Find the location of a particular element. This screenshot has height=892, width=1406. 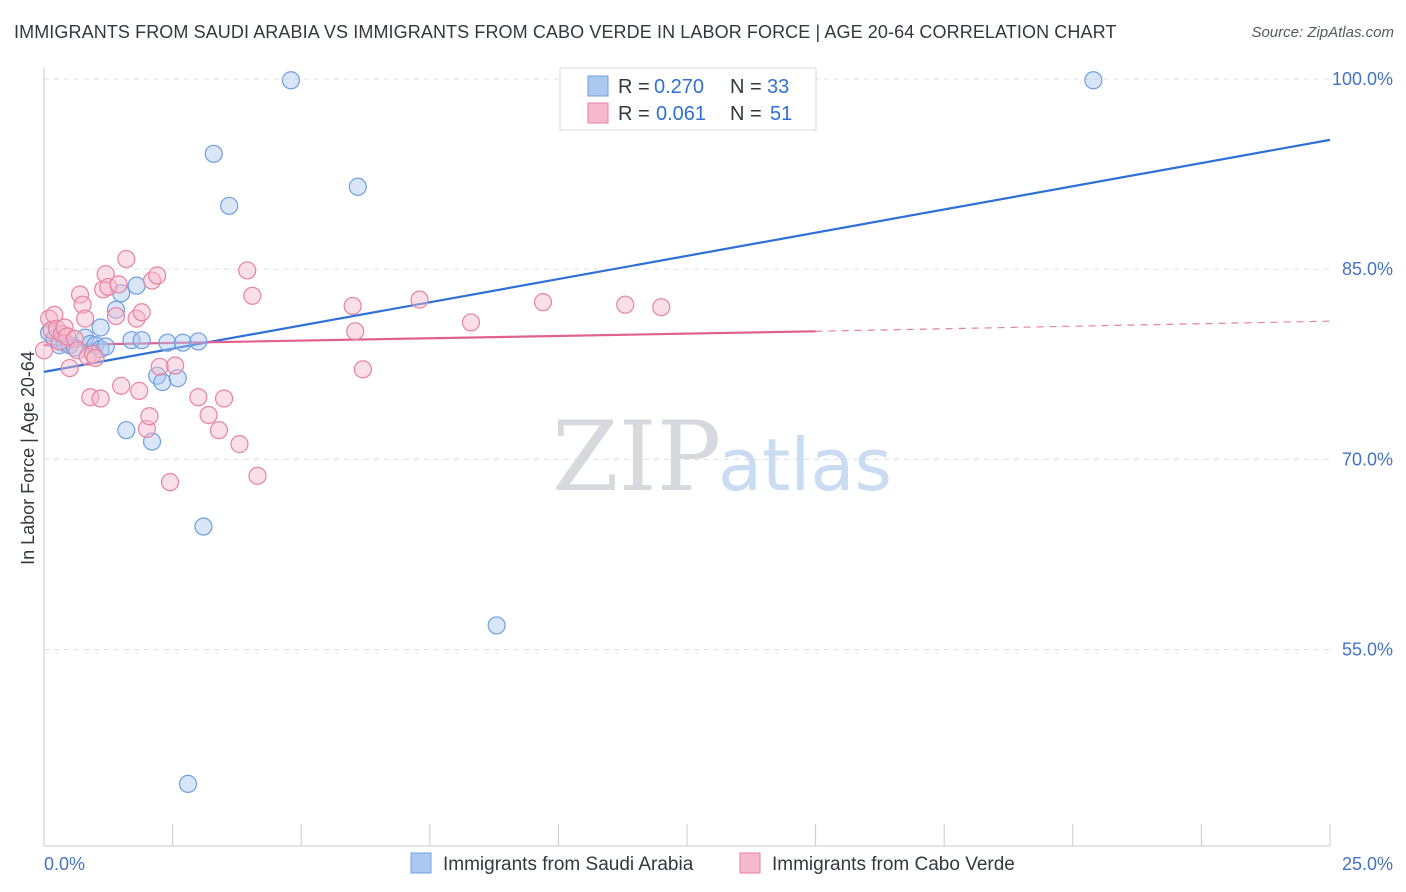

correlation-legend: R = 0.270 N = 33 R = 0.061 N = 51 is located at coordinates (688, 99).